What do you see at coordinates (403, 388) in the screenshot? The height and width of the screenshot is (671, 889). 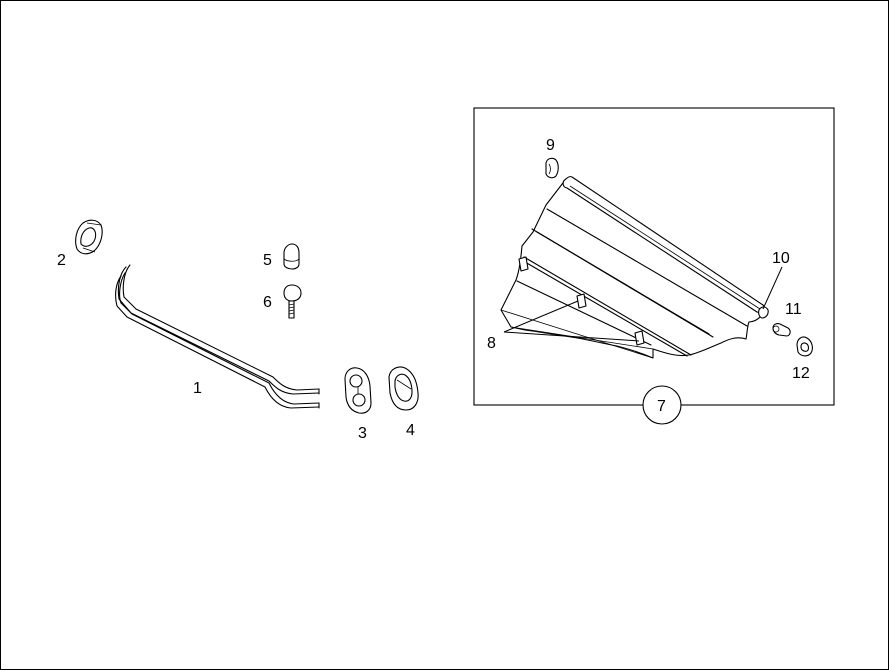 I see `part-4-bracket` at bounding box center [403, 388].